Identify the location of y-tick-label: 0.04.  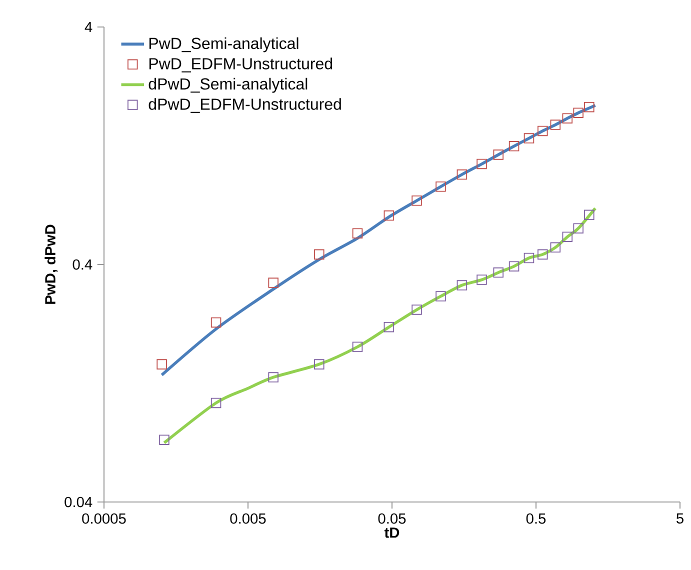
(78, 502).